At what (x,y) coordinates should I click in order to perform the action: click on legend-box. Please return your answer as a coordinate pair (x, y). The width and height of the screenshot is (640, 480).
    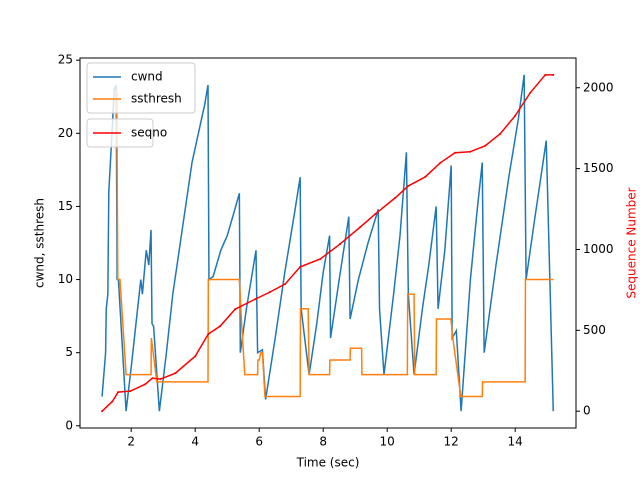
    Looking at the image, I should click on (141, 88).